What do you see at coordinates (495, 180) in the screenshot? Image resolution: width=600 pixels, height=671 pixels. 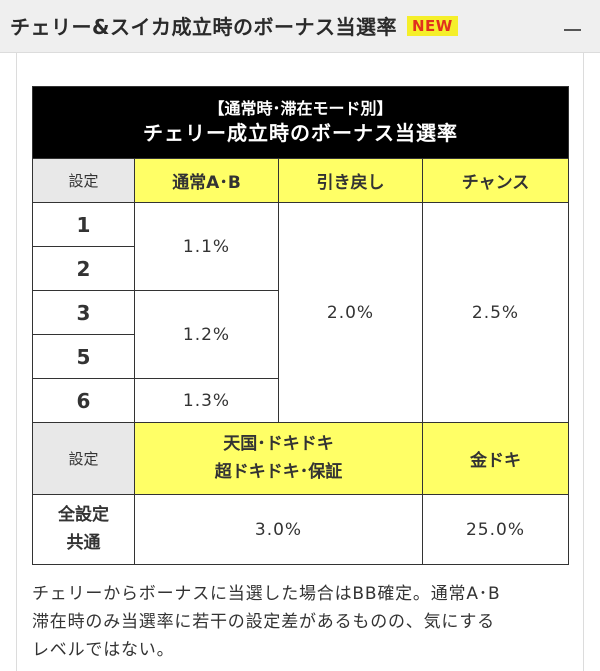 I see `header-chance: チャンス` at bounding box center [495, 180].